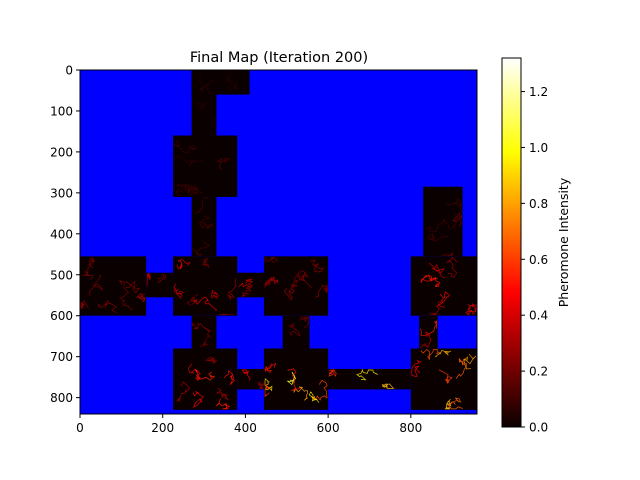 This screenshot has width=640, height=480. I want to click on colorbar-label: Pheromone Intensity, so click(563, 242).